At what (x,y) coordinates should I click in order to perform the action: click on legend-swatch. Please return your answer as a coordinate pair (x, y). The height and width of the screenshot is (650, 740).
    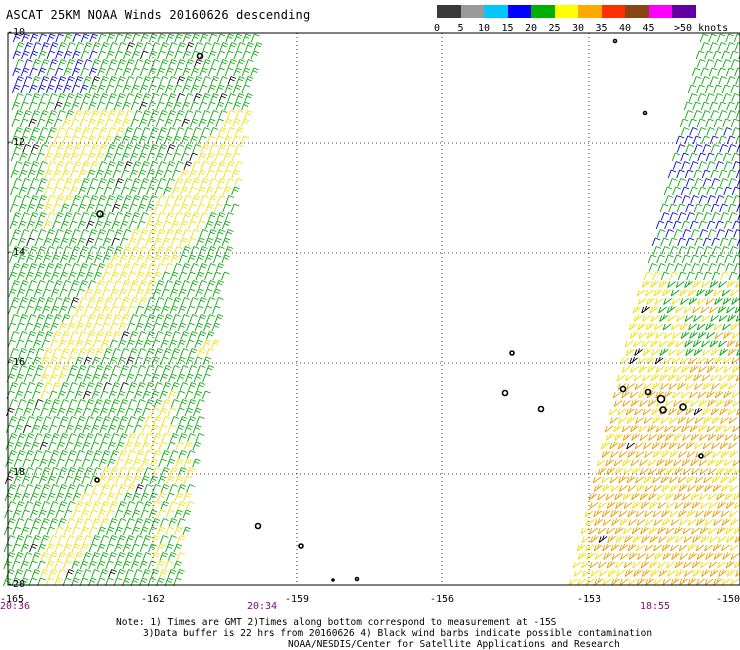
    Looking at the image, I should click on (684, 11).